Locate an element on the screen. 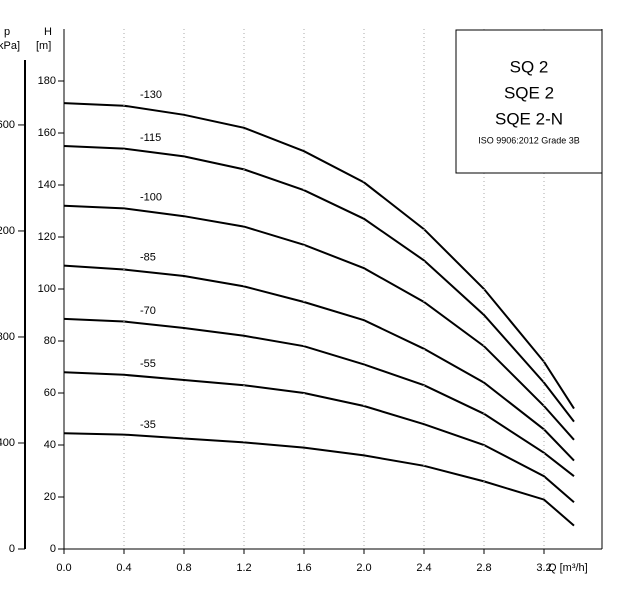 Image resolution: width=624 pixels, height=600 pixels. y2-axis-label: p is located at coordinates (7, 32).